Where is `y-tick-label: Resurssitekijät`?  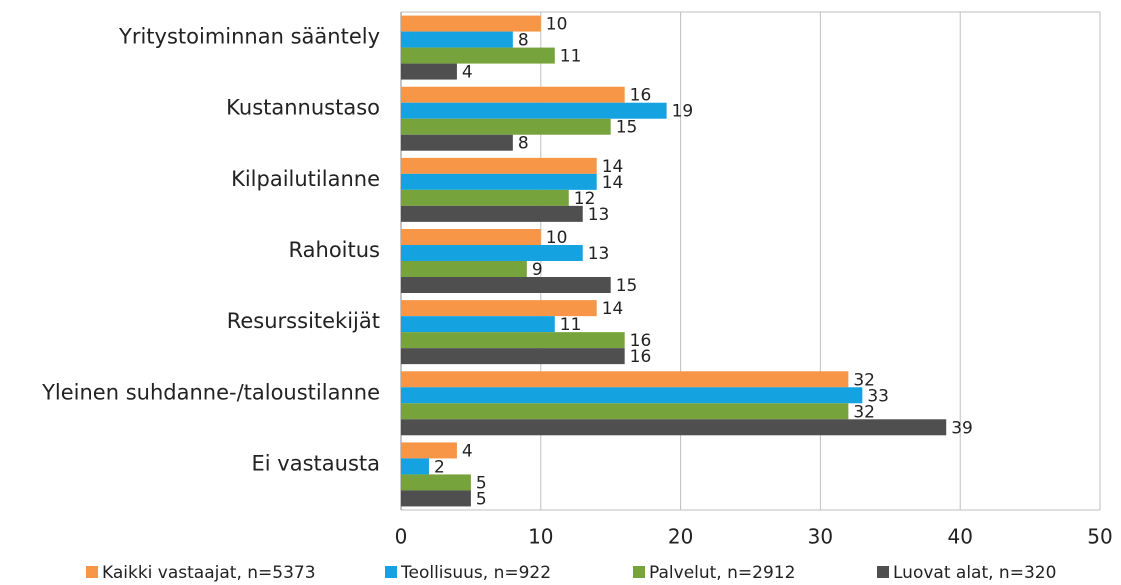
y-tick-label: Resurssitekijät is located at coordinates (303, 321).